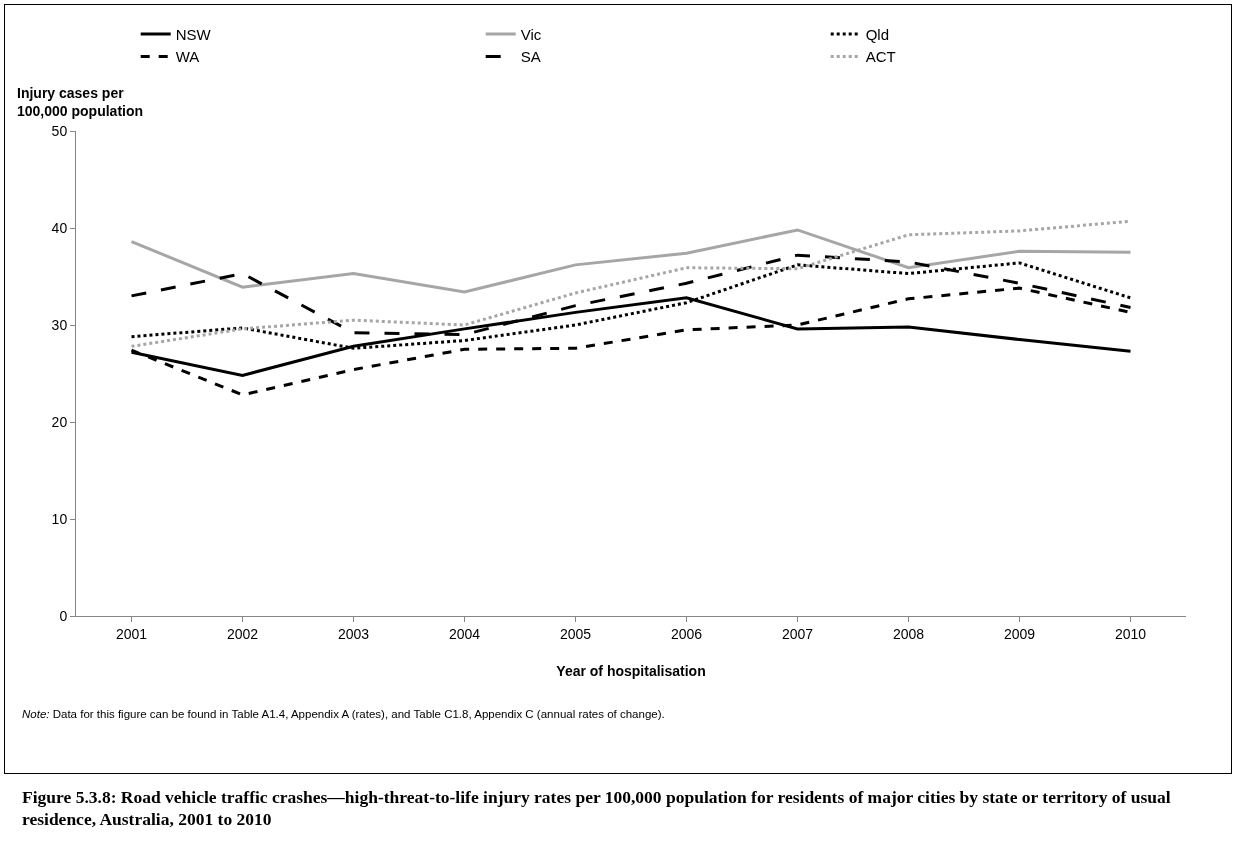 This screenshot has height=865, width=1236. What do you see at coordinates (575, 633) in the screenshot?
I see `x-tick-label: 2005` at bounding box center [575, 633].